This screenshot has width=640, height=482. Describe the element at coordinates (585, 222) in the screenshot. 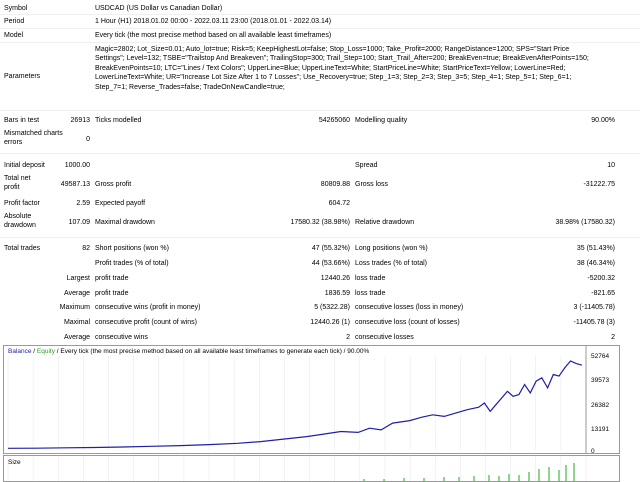

I see `rel-drawdown-value: 38.98% (17580.32)` at that location.